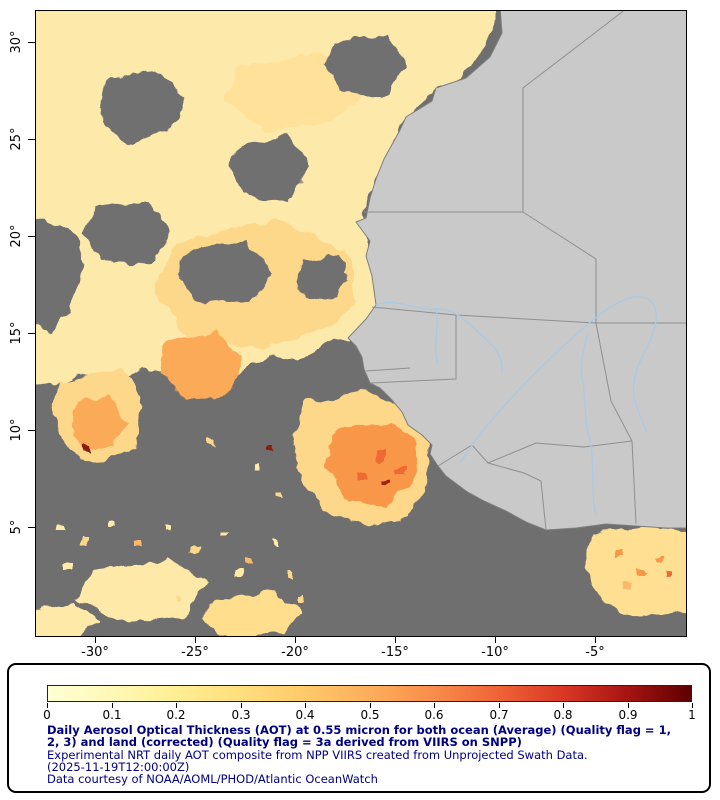  Describe the element at coordinates (370, 715) in the screenshot. I see `colorbar-tick-label-5: 0.5` at that location.